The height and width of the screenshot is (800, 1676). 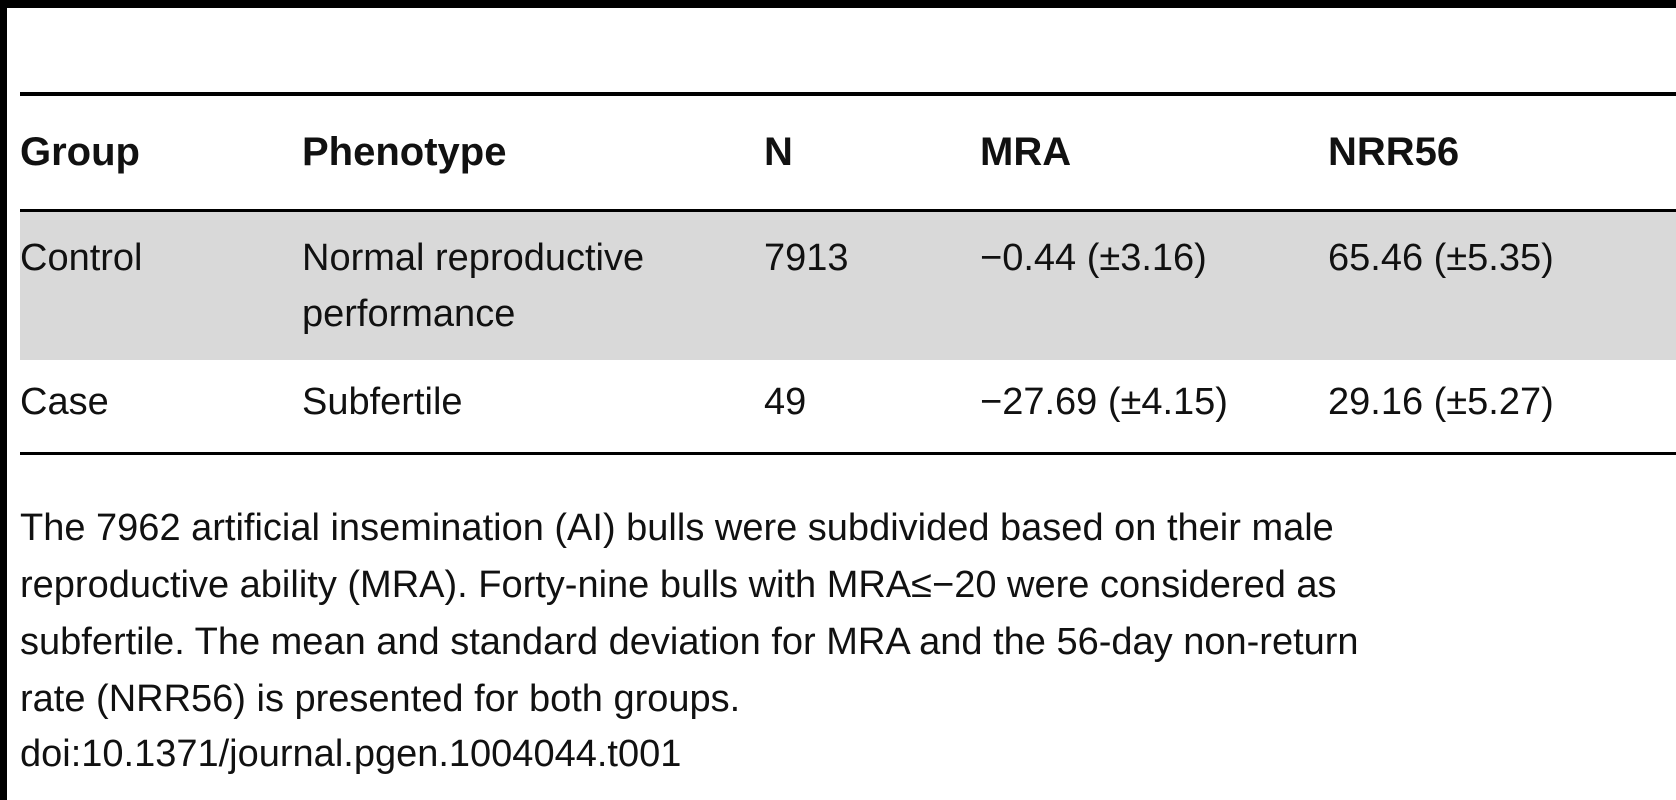 What do you see at coordinates (533, 286) in the screenshot?
I see `cell-phenotype: Normal reproductive performance` at bounding box center [533, 286].